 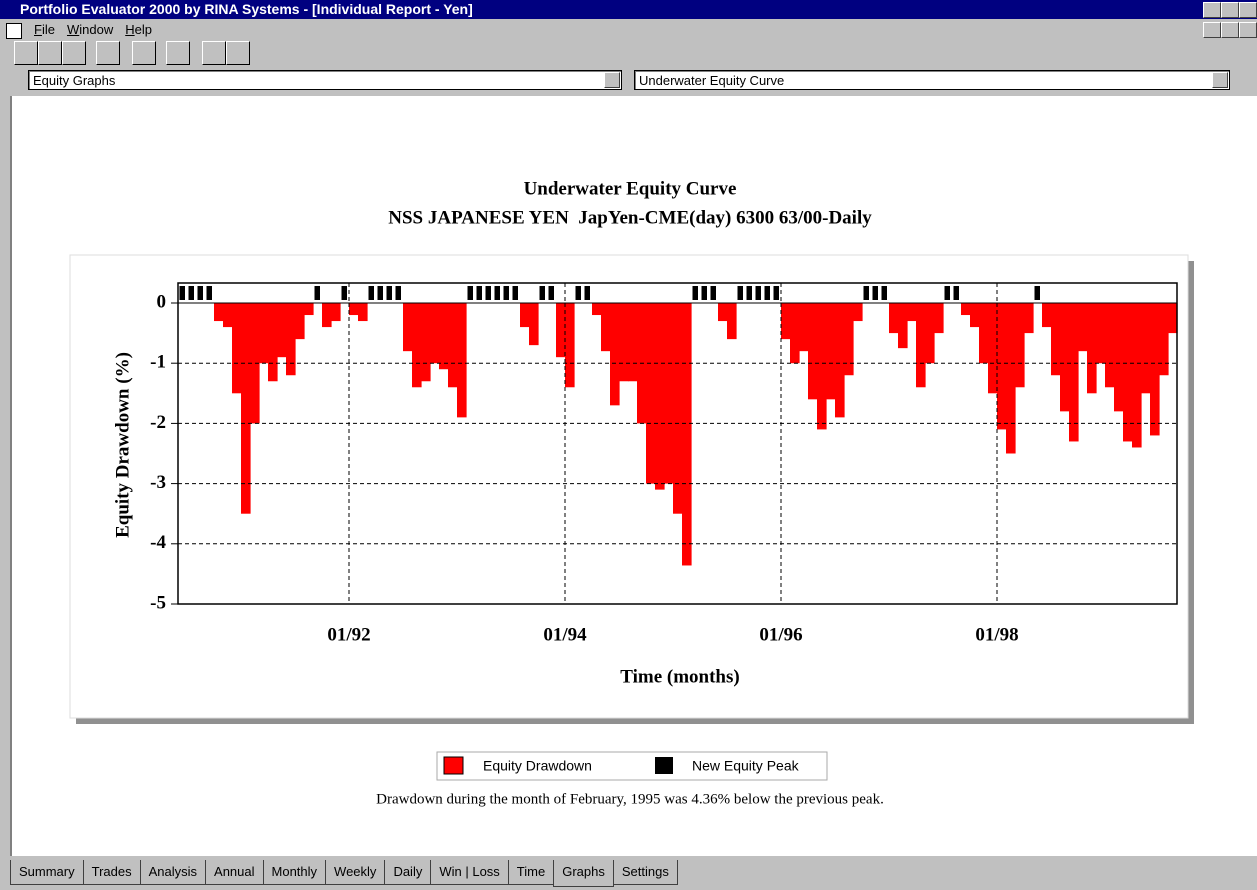 I want to click on legend, so click(x=632, y=766).